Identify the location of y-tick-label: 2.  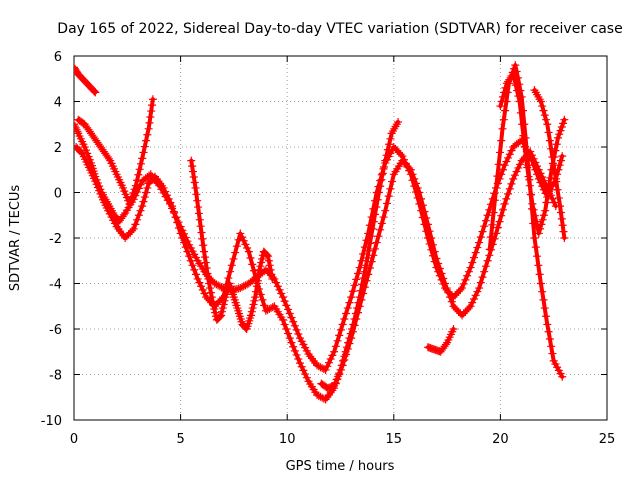
(58, 148).